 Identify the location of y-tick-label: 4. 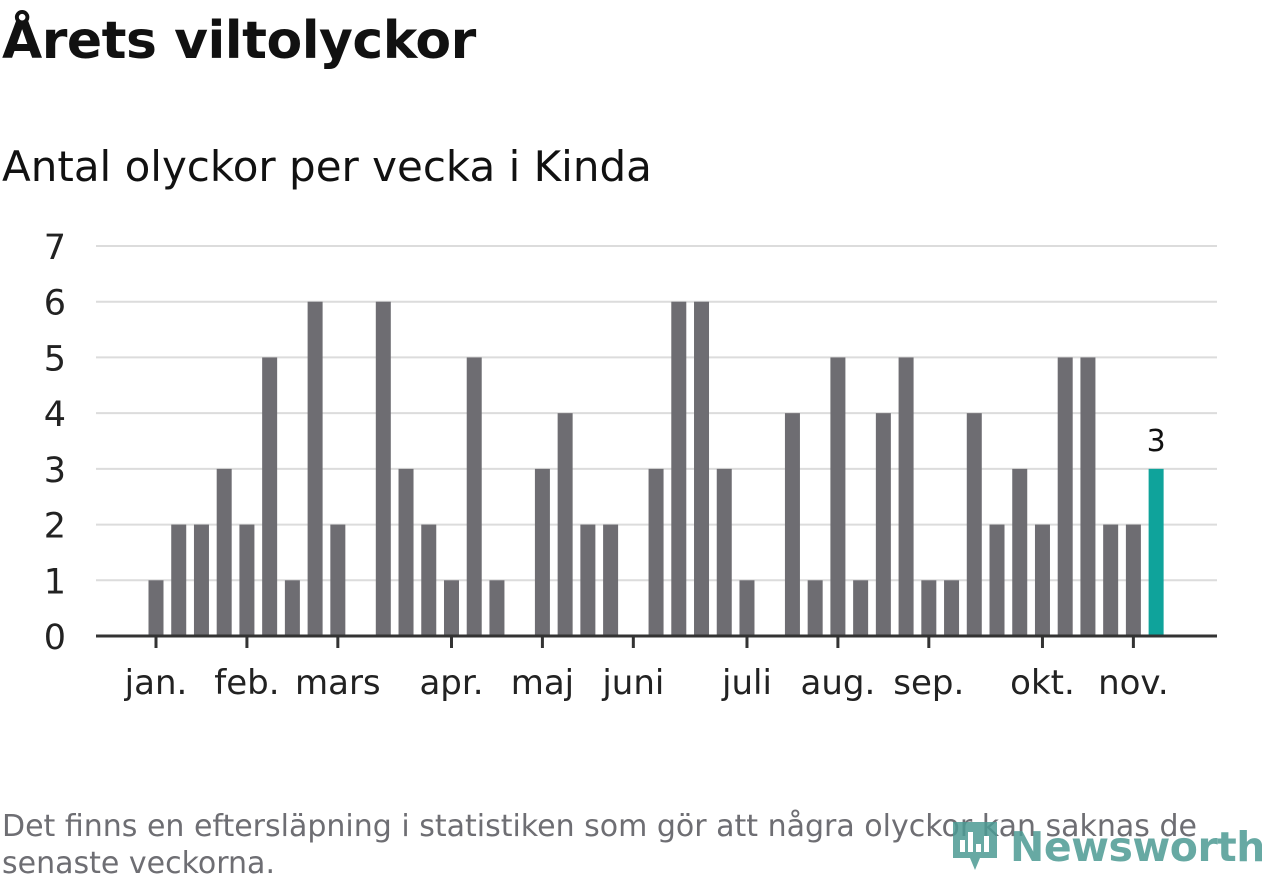
(55, 415).